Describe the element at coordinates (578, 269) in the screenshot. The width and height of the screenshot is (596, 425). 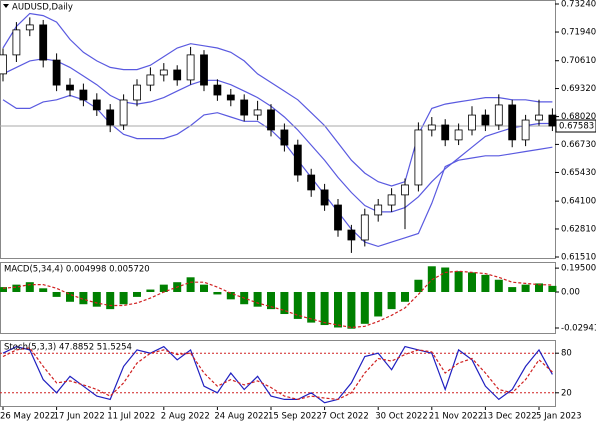
I see `y-tick-label: 0.195008` at that location.